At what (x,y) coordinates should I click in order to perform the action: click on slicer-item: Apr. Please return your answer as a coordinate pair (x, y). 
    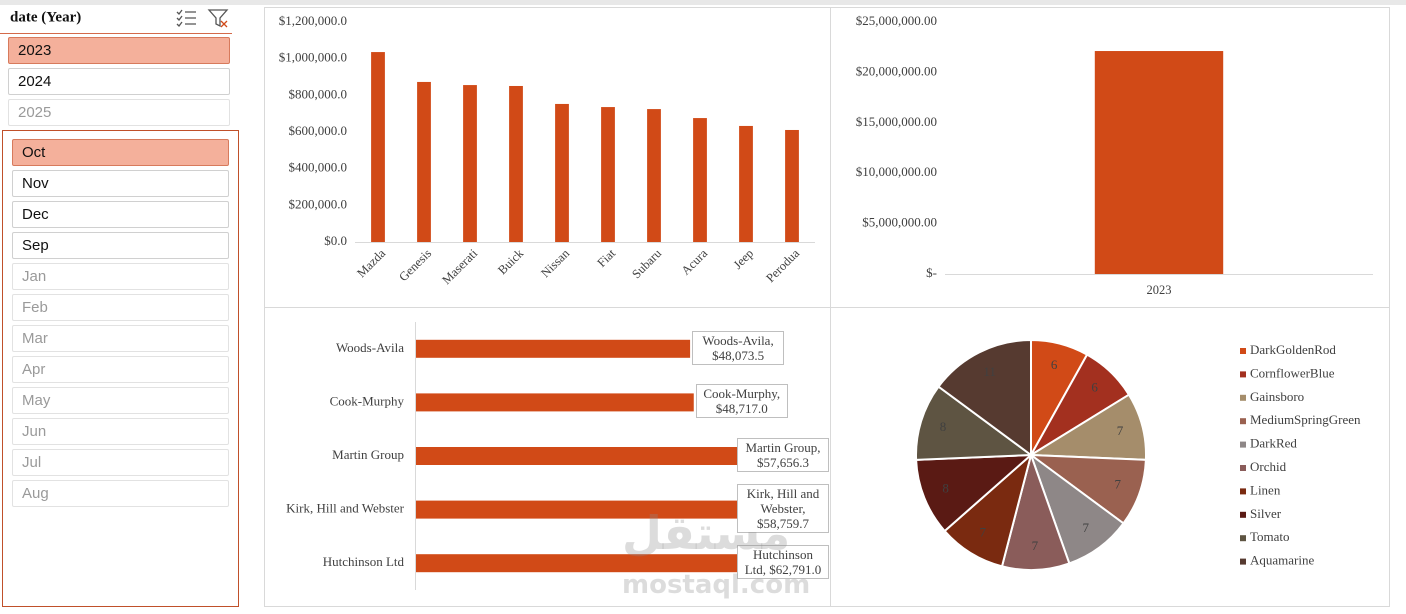
    Looking at the image, I should click on (120, 369).